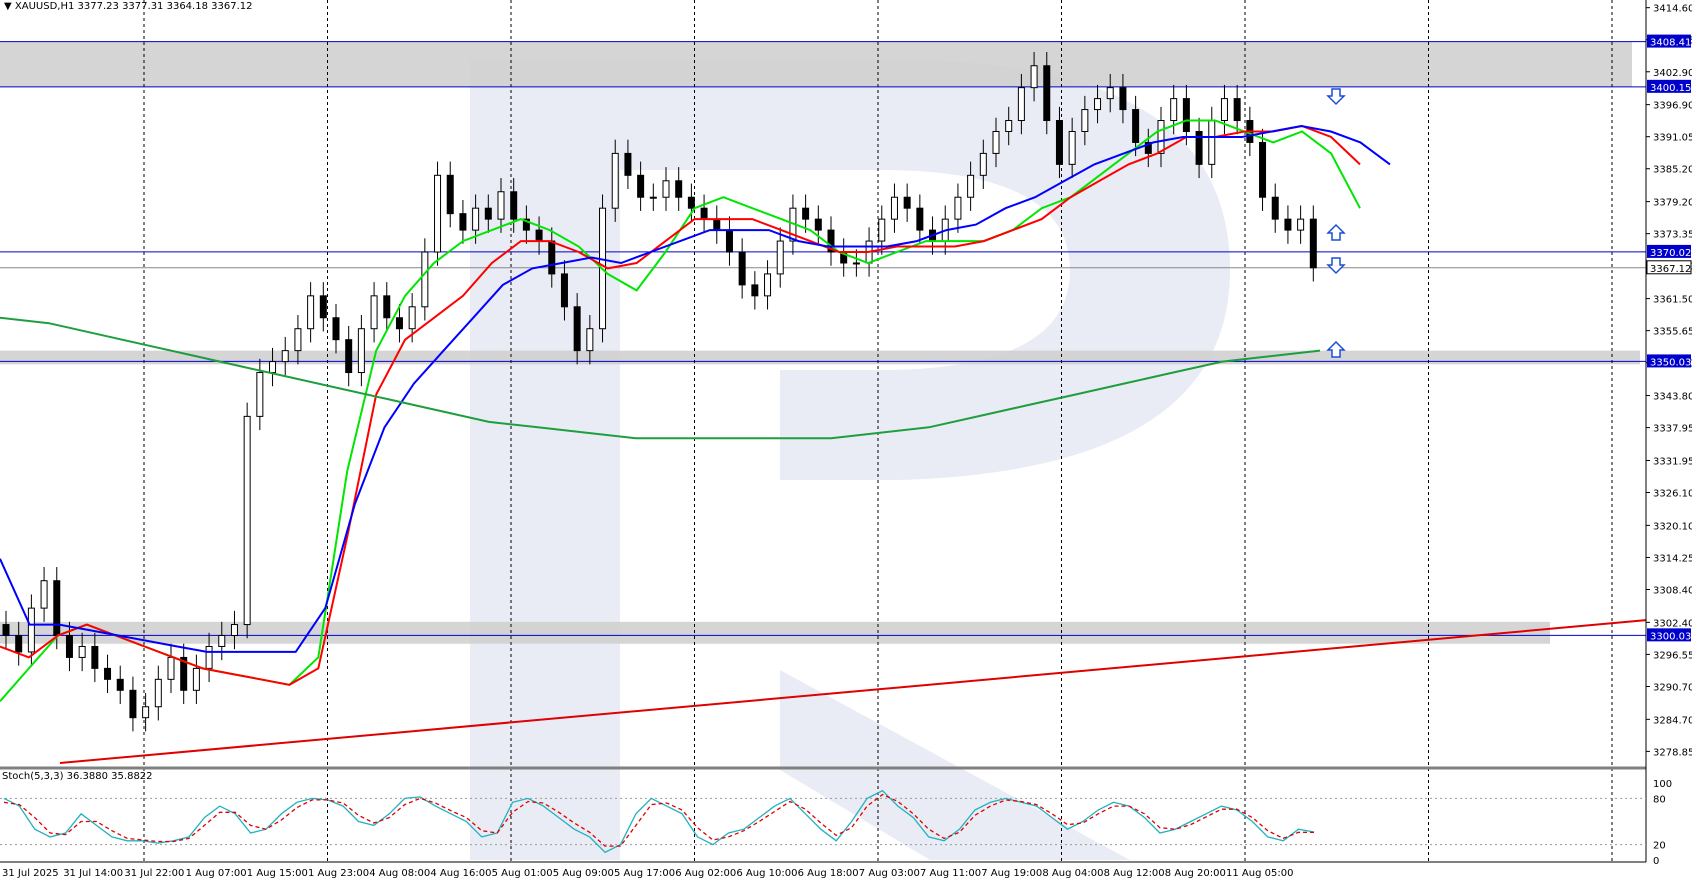 Image resolution: width=1692 pixels, height=881 pixels. Describe the element at coordinates (1672, 170) in the screenshot. I see `y-tick-label: 3385.20` at that location.